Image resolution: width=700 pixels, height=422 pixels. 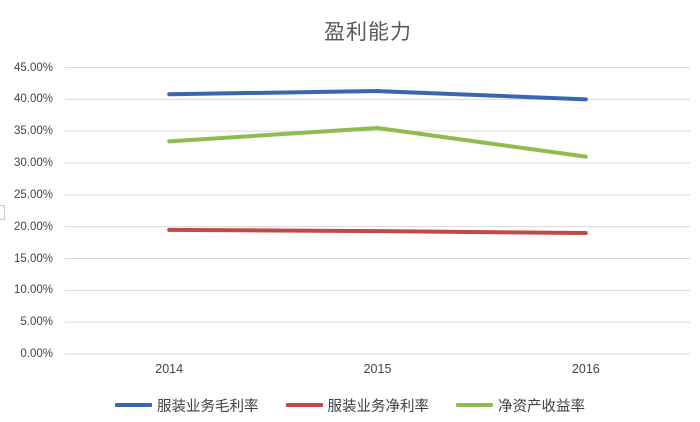 I want to click on legend-entry: 服装业务毛利率, so click(x=187, y=405).